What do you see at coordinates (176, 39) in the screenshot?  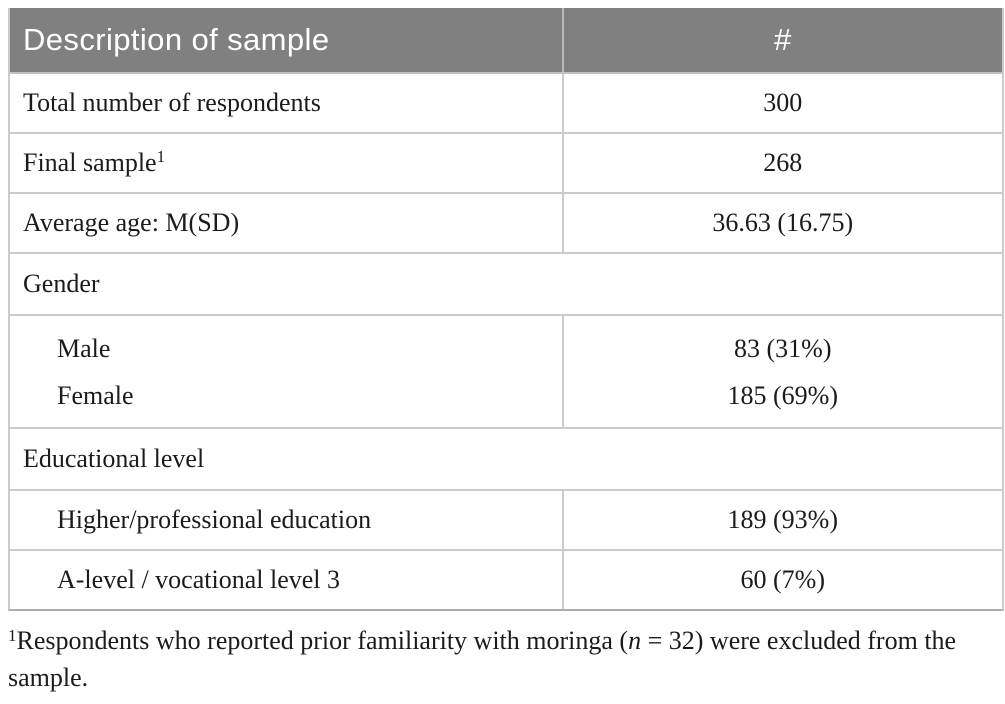 I see `column-header-description: Description of sample` at bounding box center [176, 39].